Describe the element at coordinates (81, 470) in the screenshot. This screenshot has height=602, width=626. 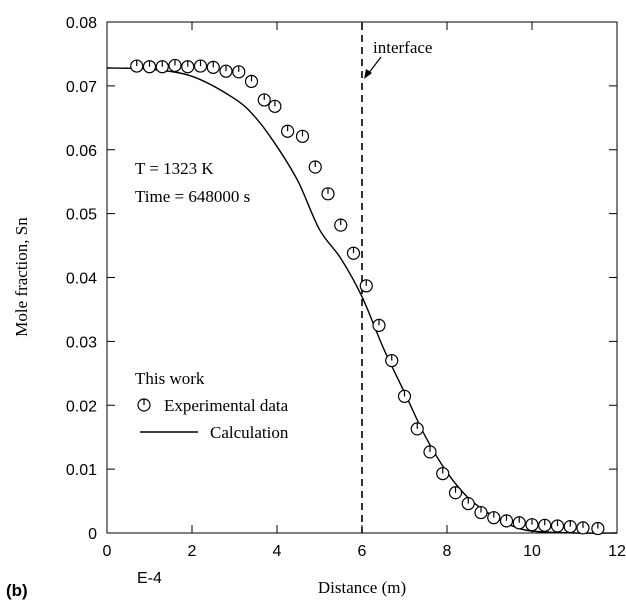
I see `y-tick-label: 0.01` at that location.